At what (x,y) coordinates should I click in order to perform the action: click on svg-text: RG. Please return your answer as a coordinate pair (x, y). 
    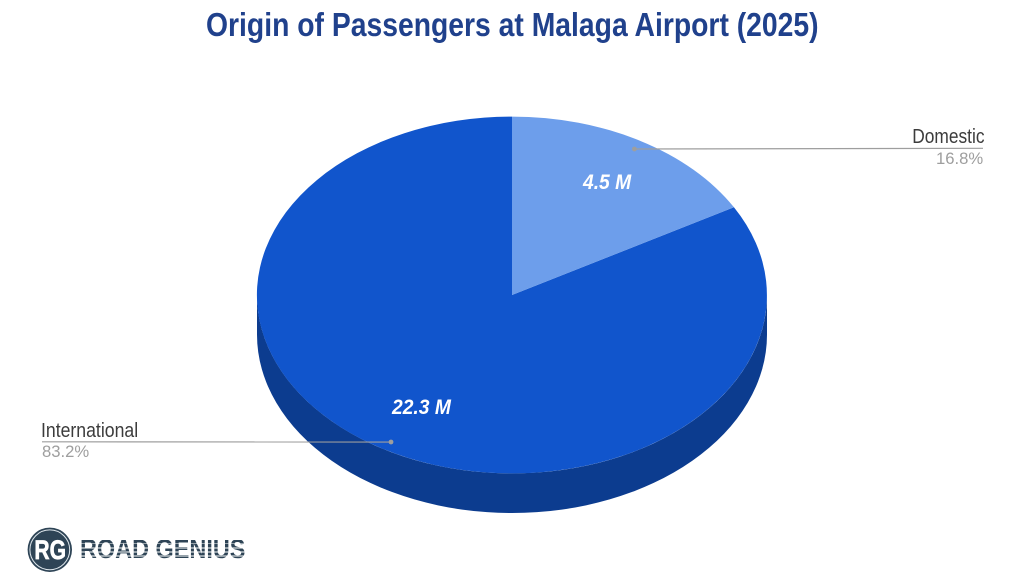
    Looking at the image, I should click on (50, 551).